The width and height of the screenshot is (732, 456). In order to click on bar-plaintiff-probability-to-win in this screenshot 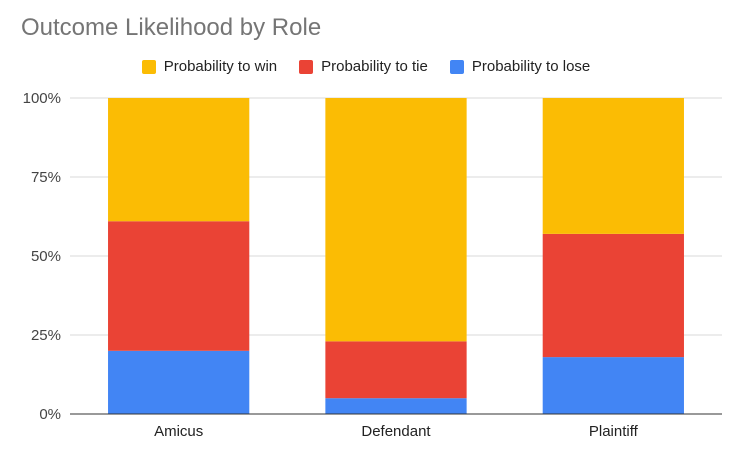, I will do `click(613, 166)`.